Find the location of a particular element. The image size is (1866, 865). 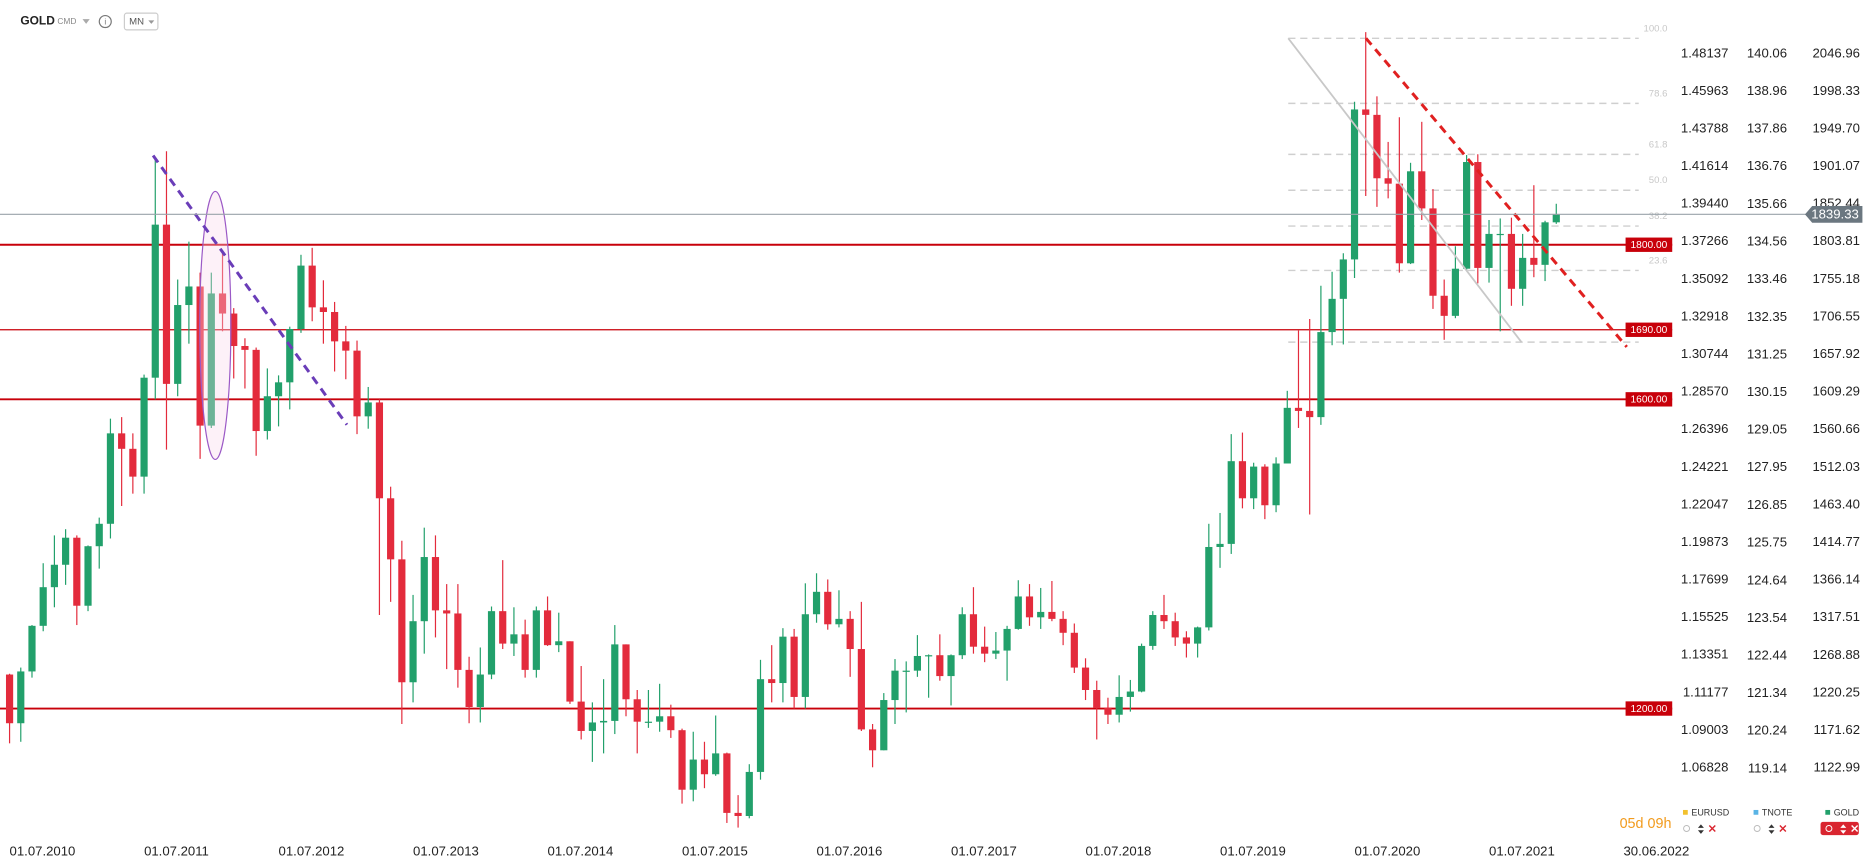

y-tick-label: 131.25 is located at coordinates (1767, 353).